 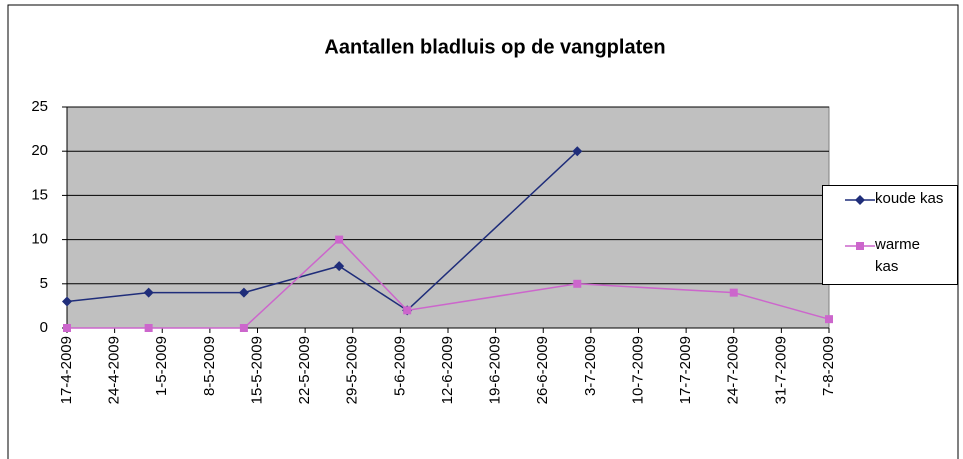 I want to click on x-tick-label: 10-7-2009, so click(x=637, y=370).